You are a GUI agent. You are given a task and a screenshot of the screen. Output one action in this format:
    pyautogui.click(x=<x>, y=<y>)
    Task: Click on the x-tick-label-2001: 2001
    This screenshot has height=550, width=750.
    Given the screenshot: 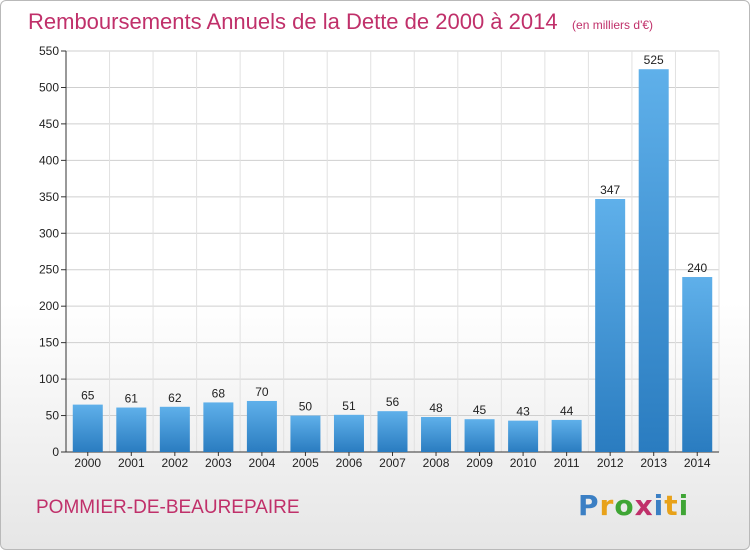 What is the action you would take?
    pyautogui.click(x=131, y=463)
    